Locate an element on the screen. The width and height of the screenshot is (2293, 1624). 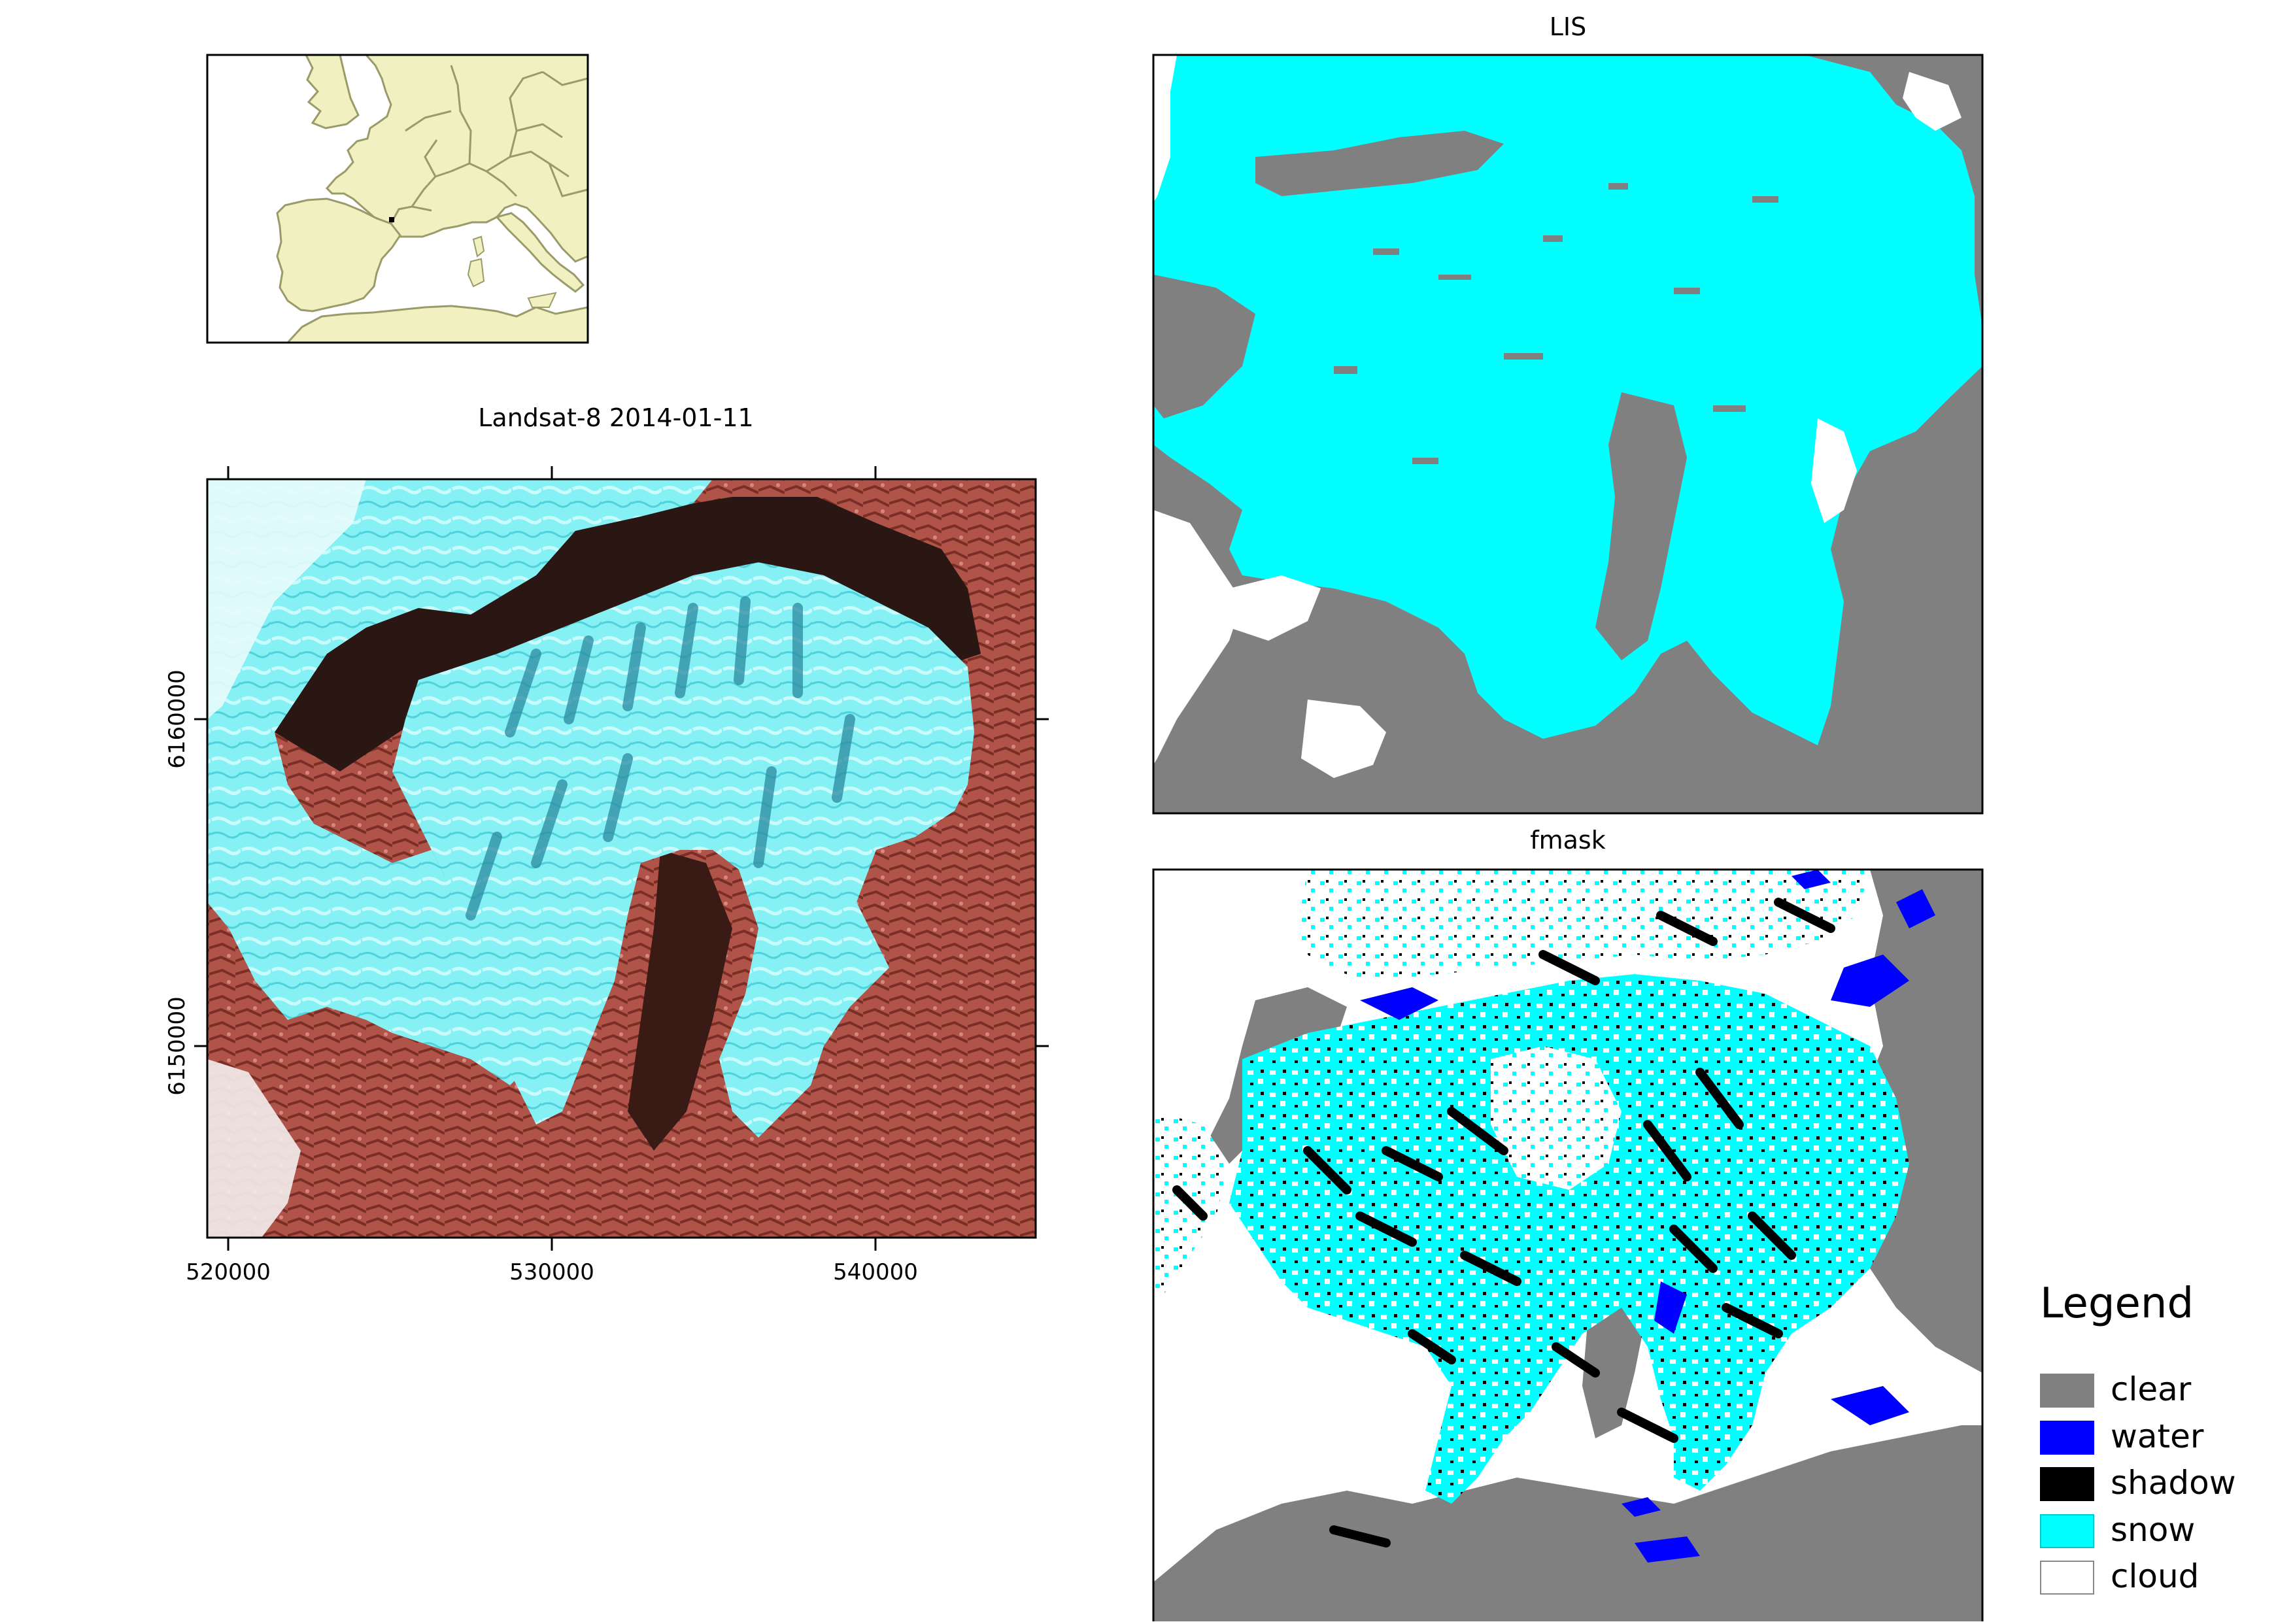
lis-cloud-left is located at coordinates (1197, 637).